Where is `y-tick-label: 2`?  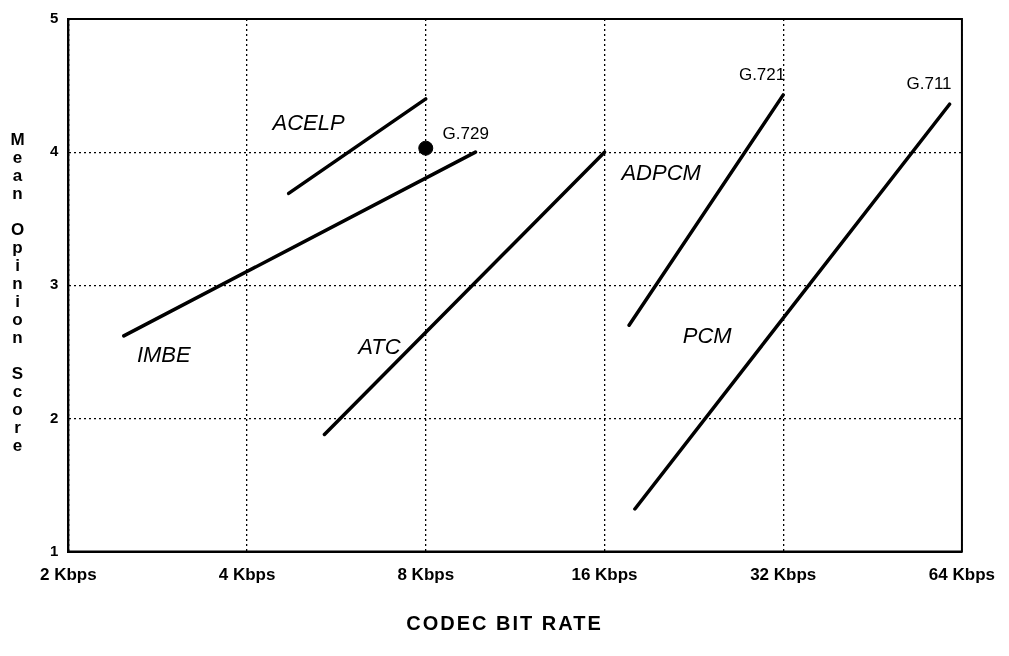 y-tick-label: 2 is located at coordinates (54, 417).